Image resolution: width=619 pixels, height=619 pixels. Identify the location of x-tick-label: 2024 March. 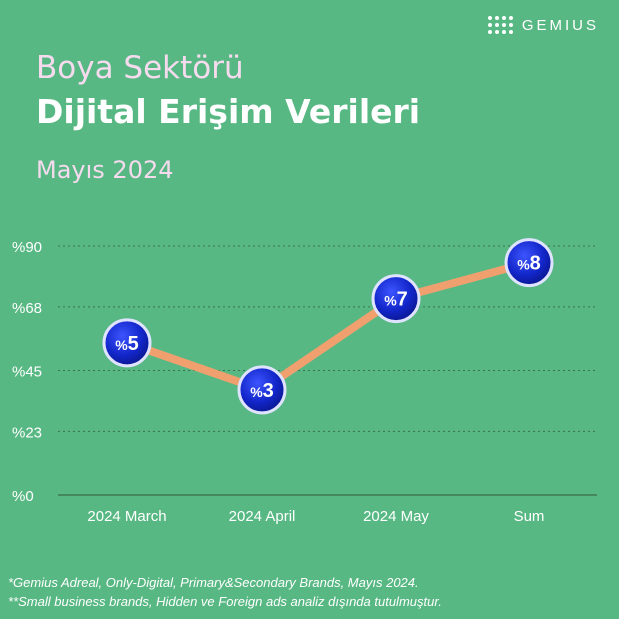
(126, 516).